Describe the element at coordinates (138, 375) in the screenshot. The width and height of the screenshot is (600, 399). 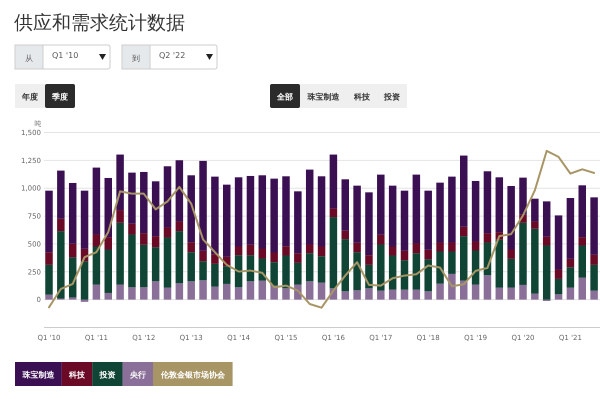
I see `text: 央行` at that location.